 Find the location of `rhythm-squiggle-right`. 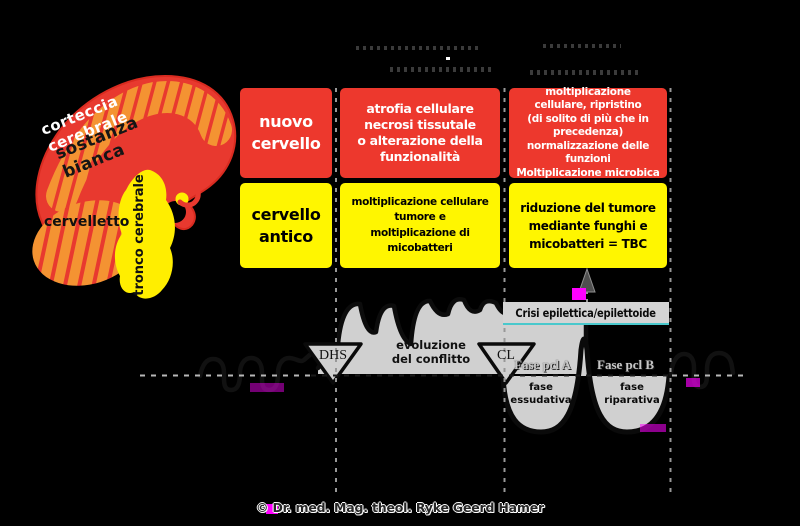

rhythm-squiggle-right is located at coordinates (702, 370).